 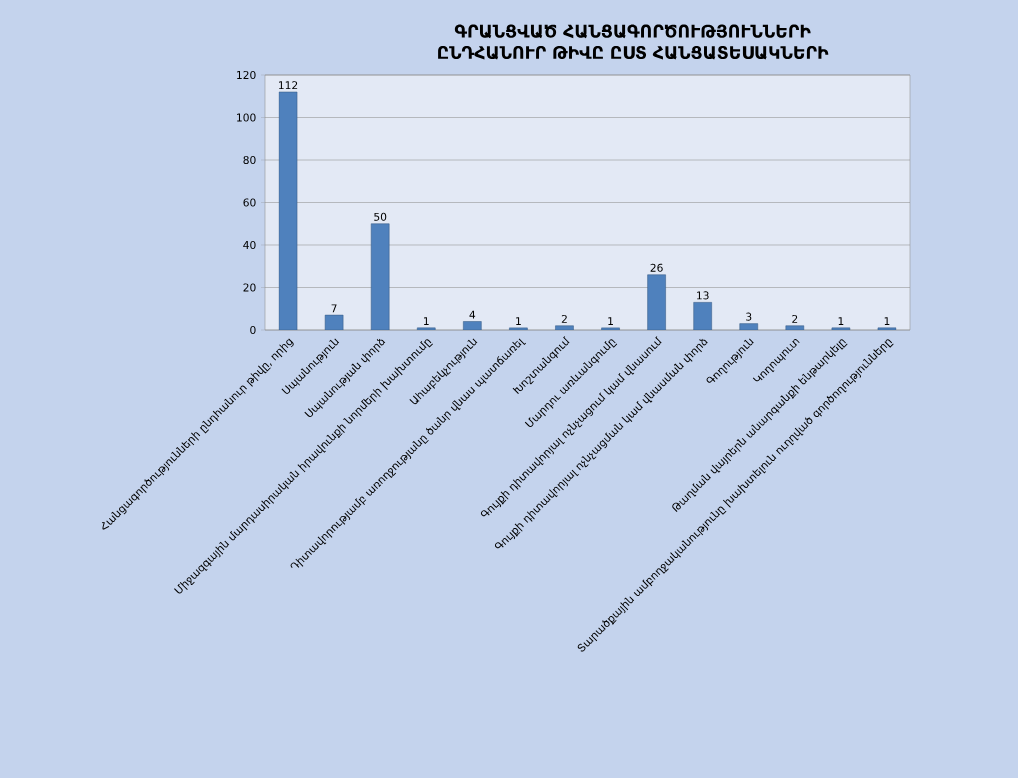 What do you see at coordinates (288, 85) in the screenshot?
I see `data-label: 112` at bounding box center [288, 85].